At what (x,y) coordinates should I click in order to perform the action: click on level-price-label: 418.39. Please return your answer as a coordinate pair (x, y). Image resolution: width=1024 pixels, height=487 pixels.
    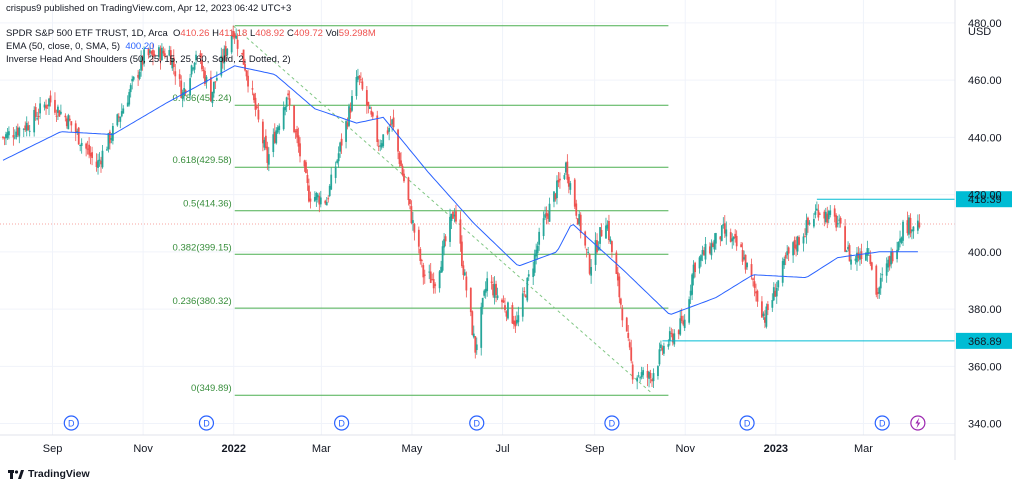
    Looking at the image, I should click on (985, 200).